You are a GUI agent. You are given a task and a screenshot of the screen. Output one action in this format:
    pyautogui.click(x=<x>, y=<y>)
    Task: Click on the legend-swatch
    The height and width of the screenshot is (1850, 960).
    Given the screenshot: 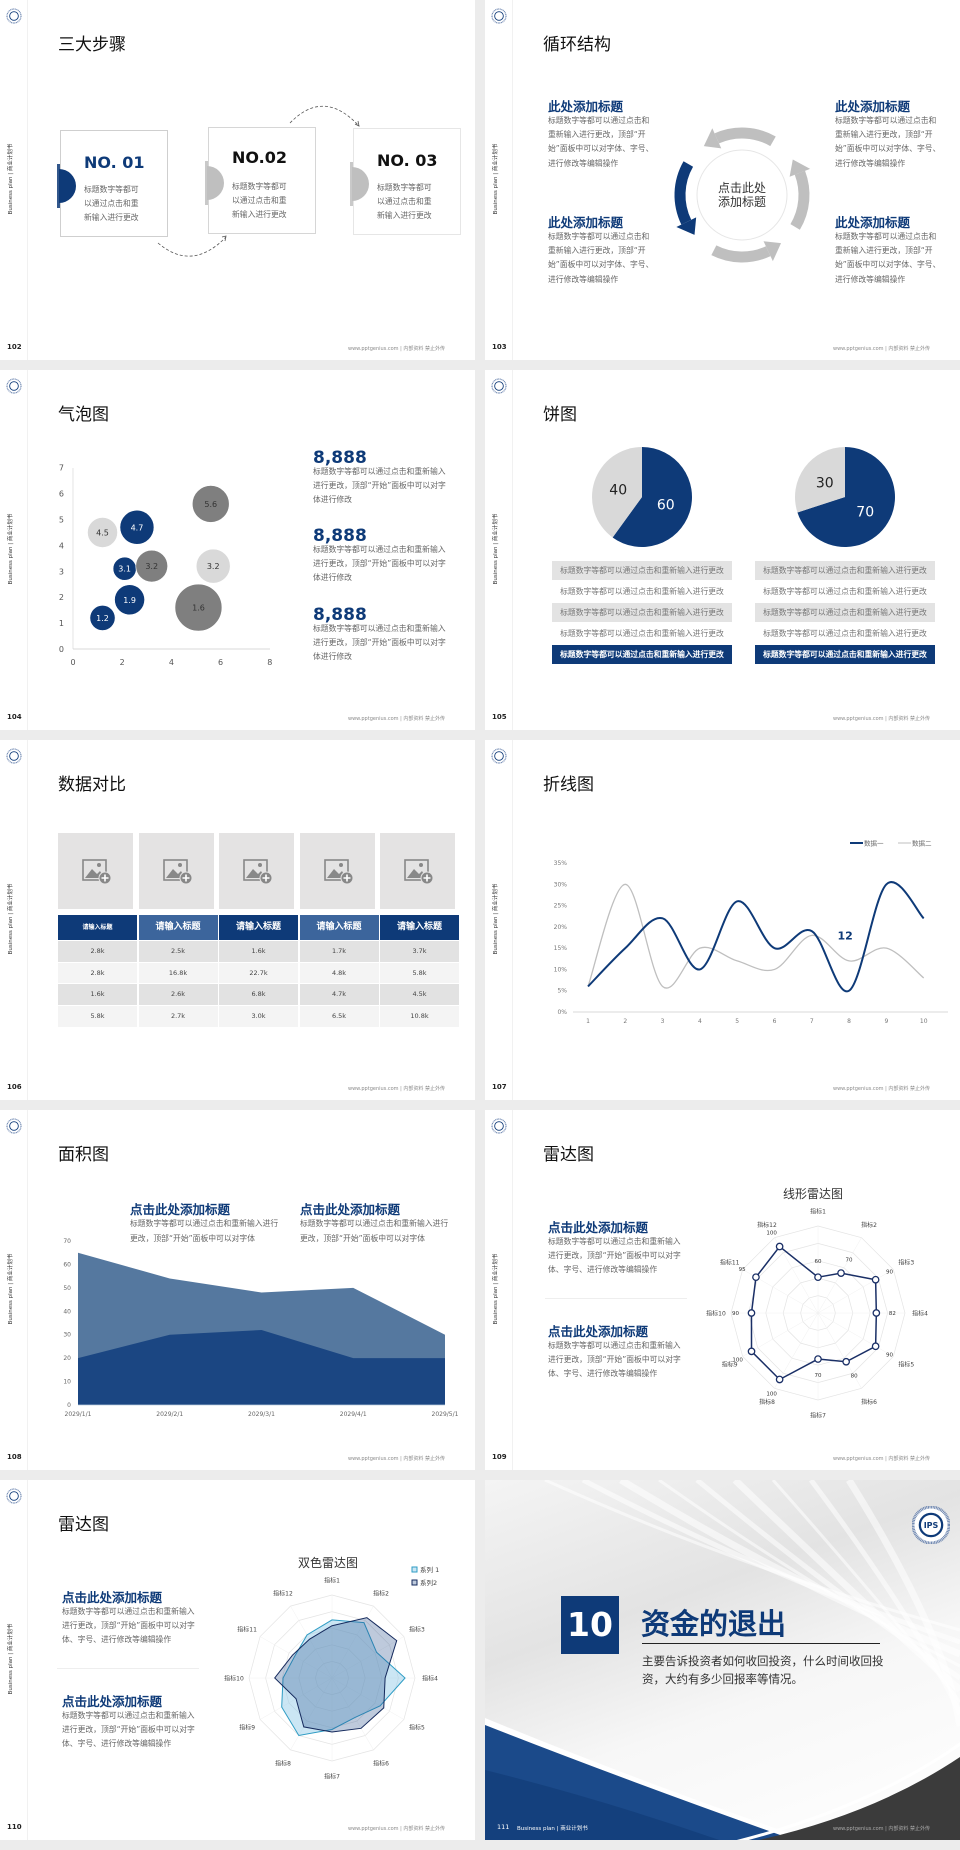 What is the action you would take?
    pyautogui.click(x=414, y=1569)
    